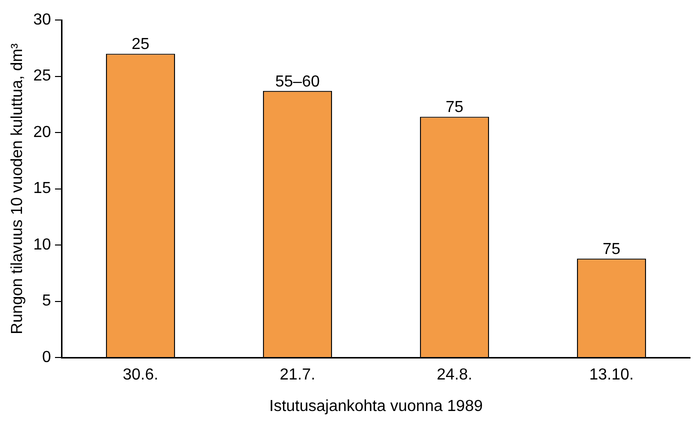  Describe the element at coordinates (47, 301) in the screenshot. I see `y-tick-label: 5` at that location.